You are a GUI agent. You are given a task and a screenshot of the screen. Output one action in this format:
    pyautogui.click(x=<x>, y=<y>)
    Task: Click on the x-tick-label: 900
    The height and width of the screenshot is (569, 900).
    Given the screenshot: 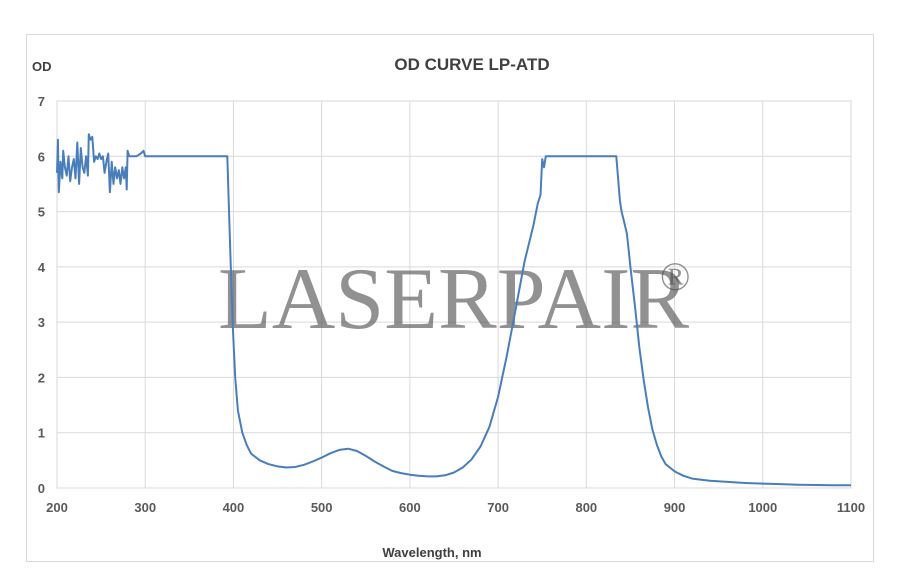 What is the action you would take?
    pyautogui.click(x=675, y=507)
    